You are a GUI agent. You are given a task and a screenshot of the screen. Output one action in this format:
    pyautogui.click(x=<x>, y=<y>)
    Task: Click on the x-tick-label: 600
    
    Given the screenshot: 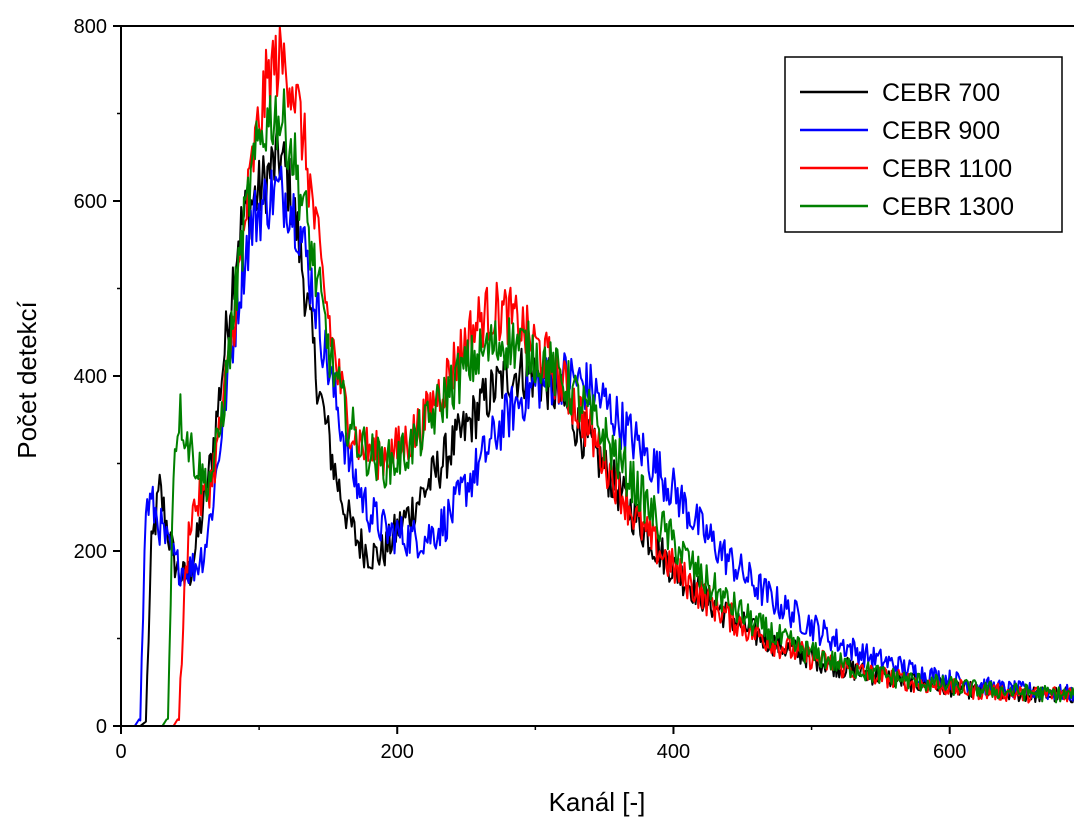 What is the action you would take?
    pyautogui.click(x=949, y=752)
    